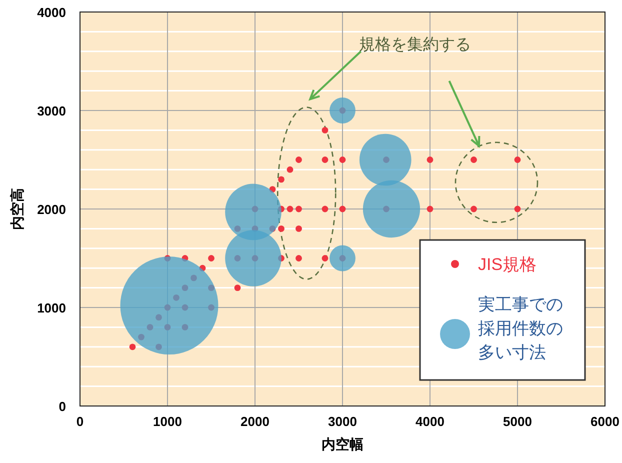  What do you see at coordinates (80, 421) in the screenshot?
I see `x-tick-label: 0` at bounding box center [80, 421].